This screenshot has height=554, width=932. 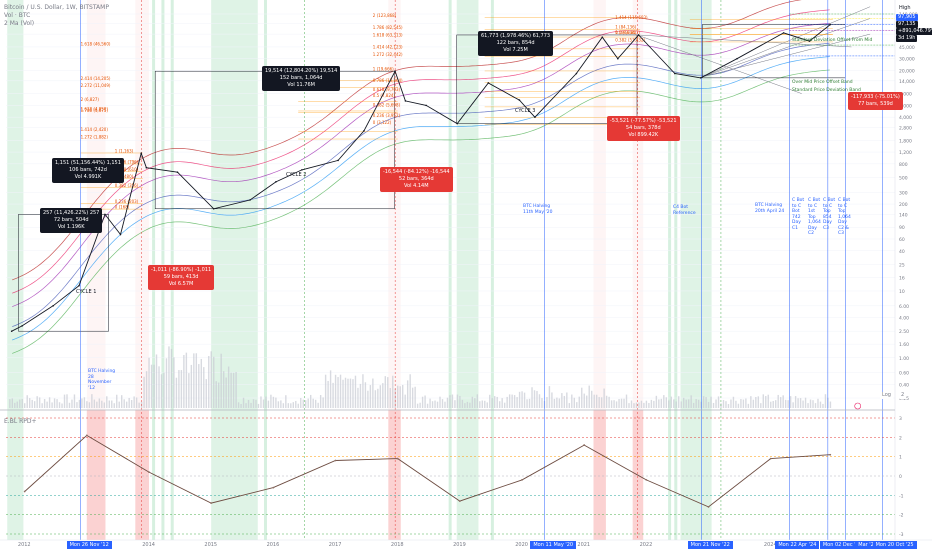 What do you see at coordinates (599, 205) in the screenshot?
I see `top-zone-shade` at bounding box center [599, 205].